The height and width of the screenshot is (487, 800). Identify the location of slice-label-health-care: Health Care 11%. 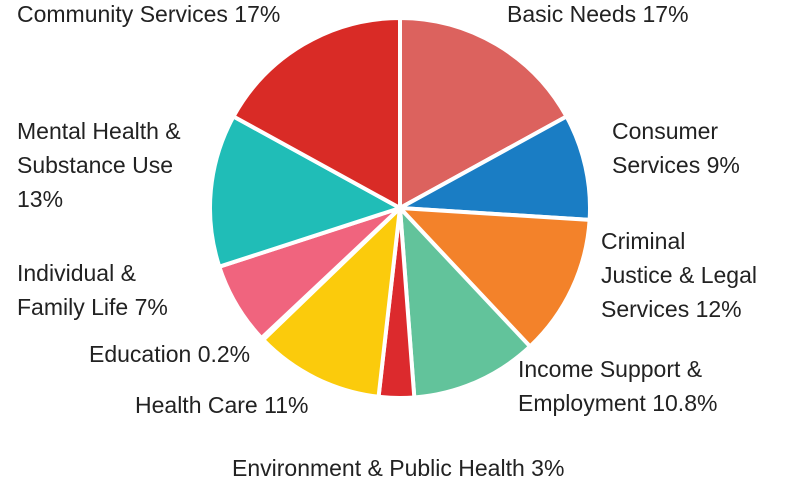
(222, 405).